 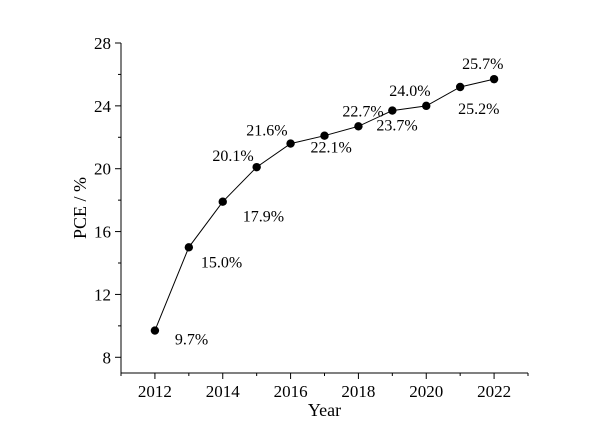 What do you see at coordinates (409, 91) in the screenshot?
I see `data-label: 24.0%` at bounding box center [409, 91].